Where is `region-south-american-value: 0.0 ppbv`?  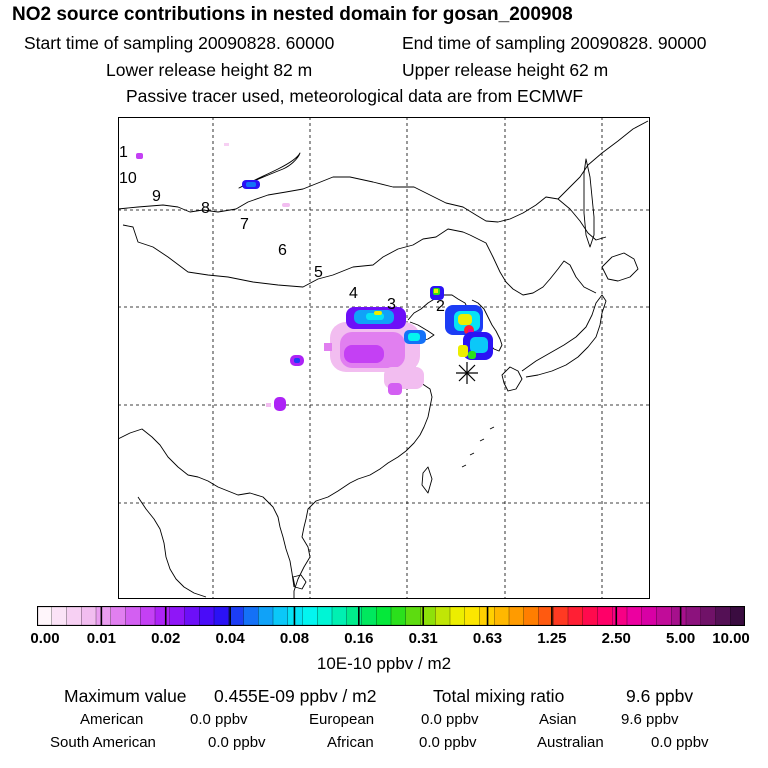 region-south-american-value: 0.0 ppbv is located at coordinates (237, 742).